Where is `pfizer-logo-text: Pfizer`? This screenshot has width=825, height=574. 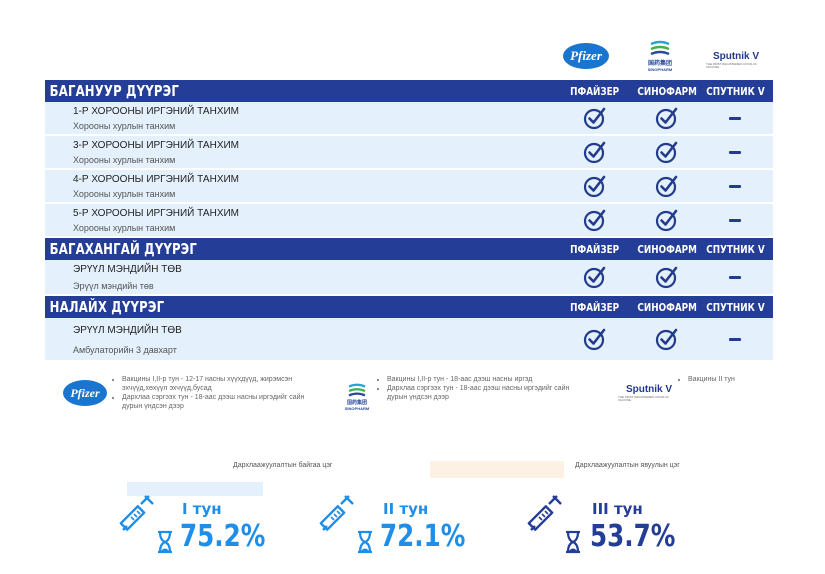
pfizer-logo-text: Pfizer is located at coordinates (586, 55).